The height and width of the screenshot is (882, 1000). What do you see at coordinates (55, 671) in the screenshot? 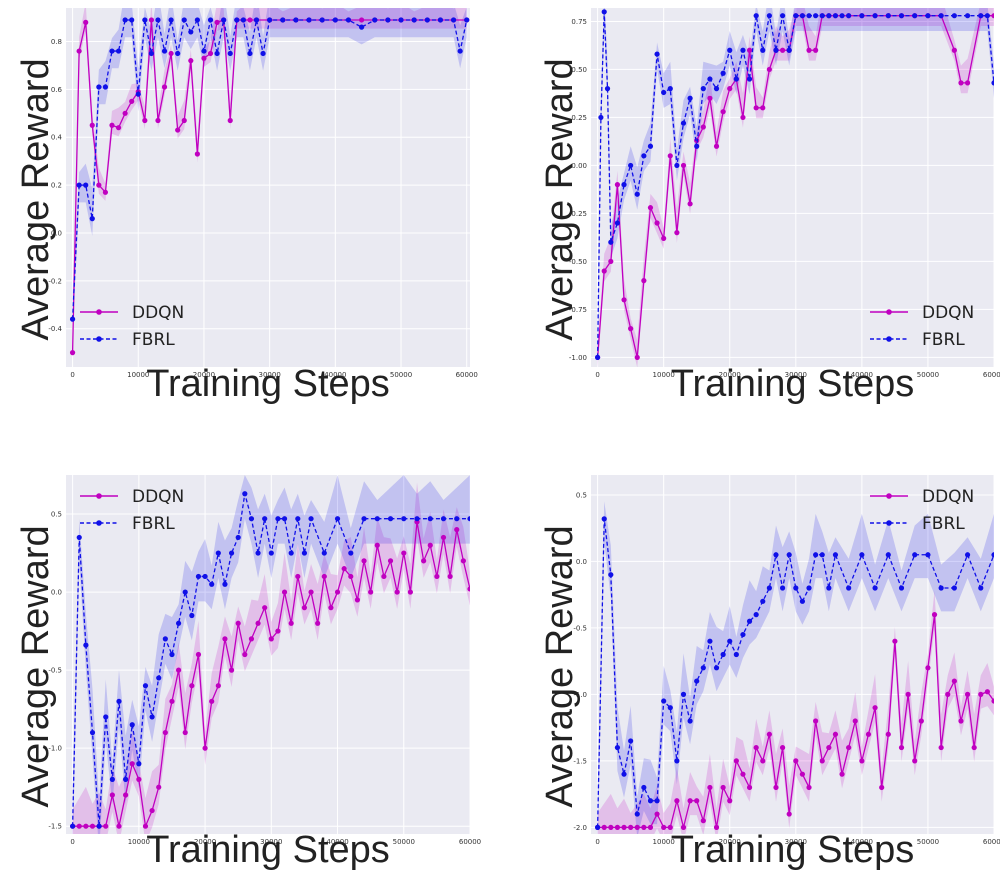
I see `y-tick-label: -0.5` at bounding box center [55, 671].